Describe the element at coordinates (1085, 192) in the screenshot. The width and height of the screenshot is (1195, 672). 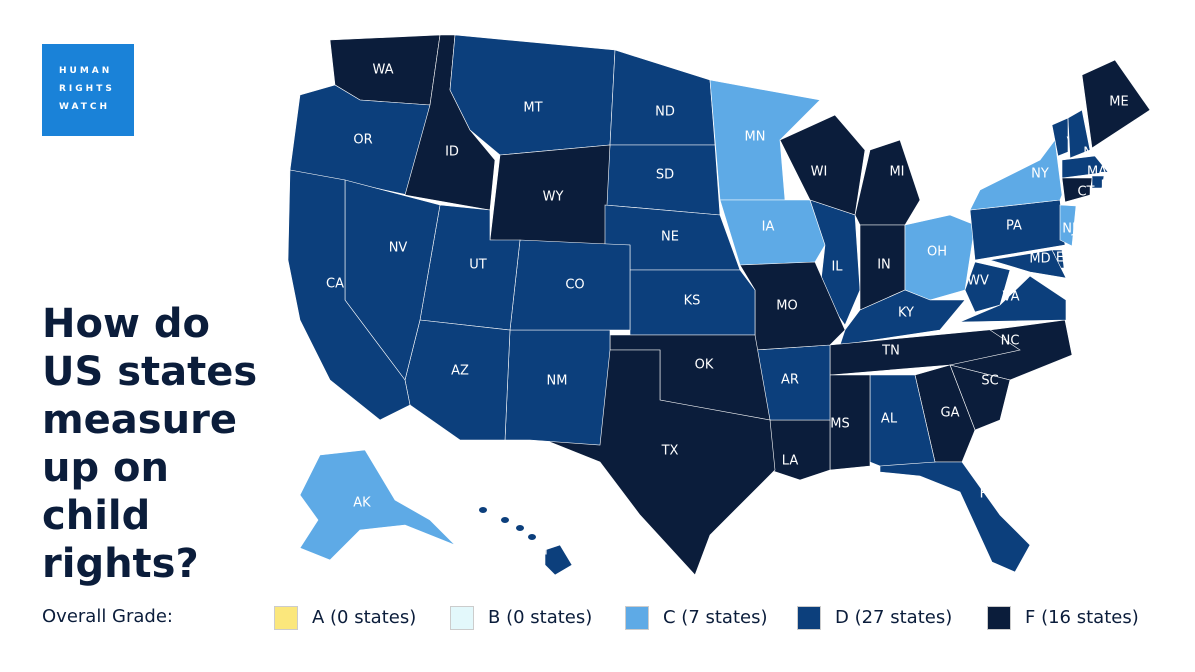
I see `state-label: CT` at that location.